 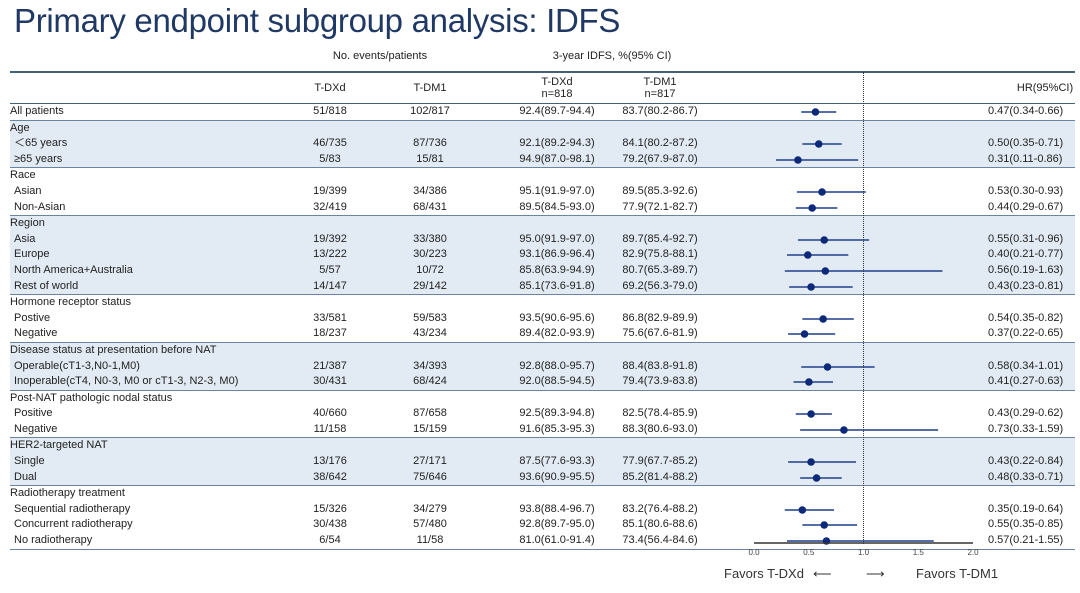 I want to click on tdm1-idfs: 88.3(80.6-93.0), so click(x=660, y=428).